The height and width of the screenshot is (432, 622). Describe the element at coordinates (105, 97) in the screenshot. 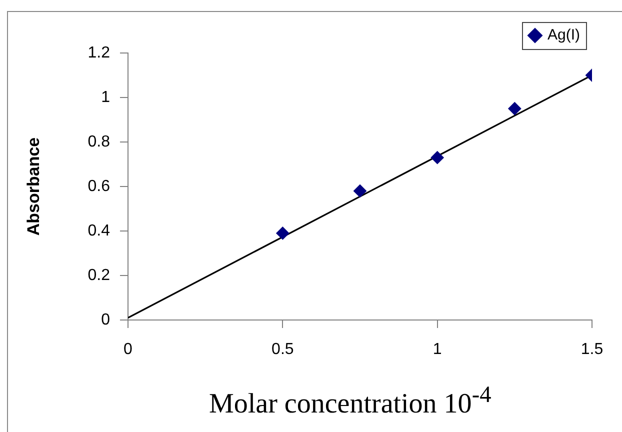

I see `y-tick-label: 1` at that location.